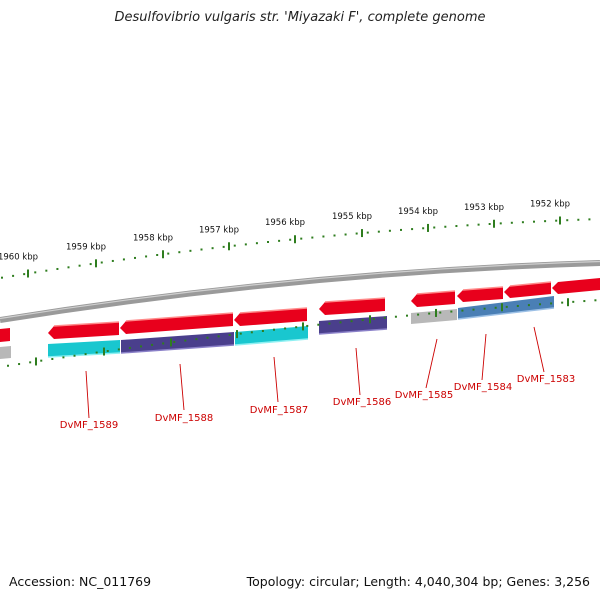 This screenshot has height=600, width=600. Describe the element at coordinates (483, 387) in the screenshot. I see `gene-label: DvMF_1584` at that location.